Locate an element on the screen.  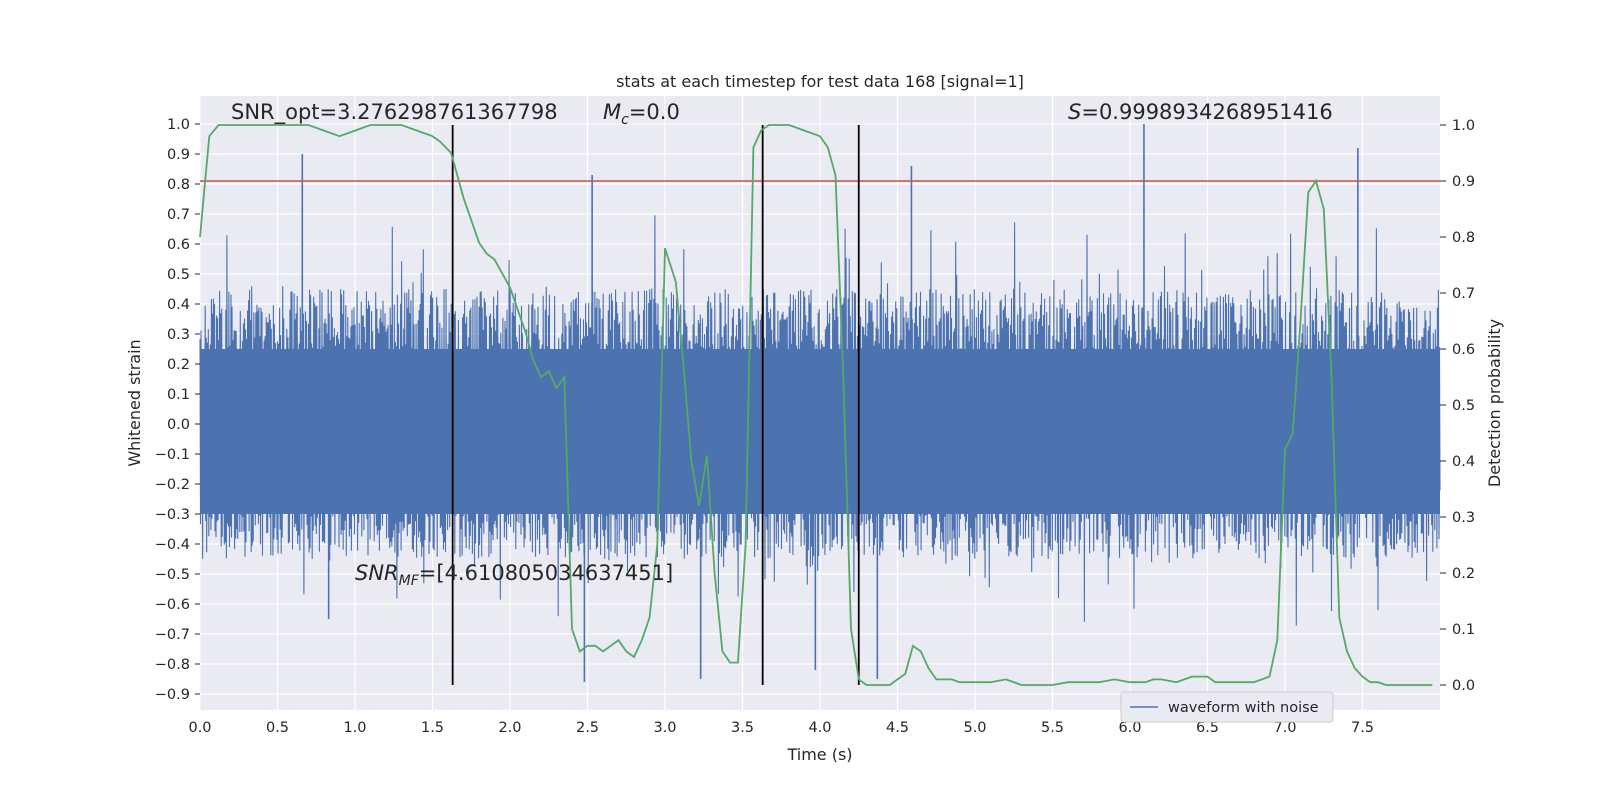
y-left-tick-label: −0.9 is located at coordinates (172, 695).